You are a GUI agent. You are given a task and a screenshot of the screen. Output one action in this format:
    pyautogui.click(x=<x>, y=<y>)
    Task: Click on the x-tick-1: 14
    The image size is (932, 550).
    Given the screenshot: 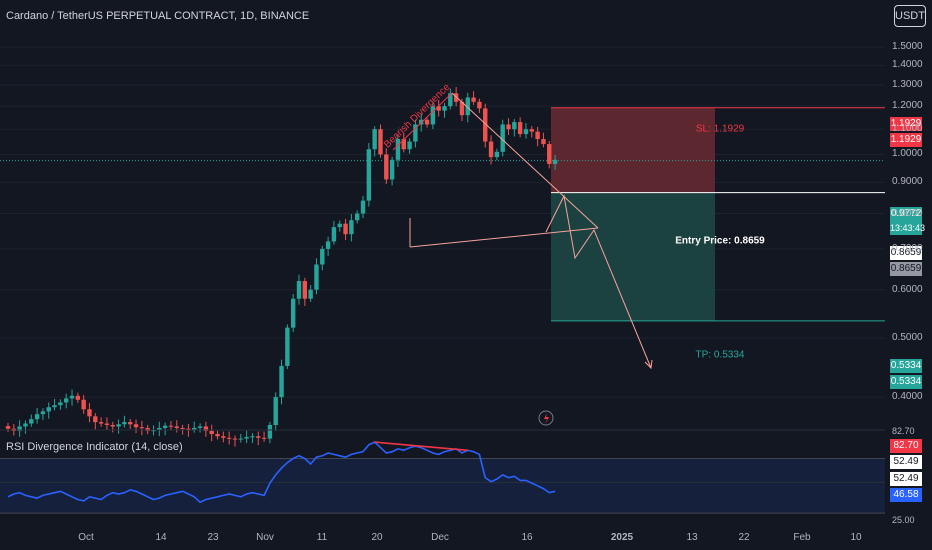 What is the action you would take?
    pyautogui.click(x=161, y=537)
    